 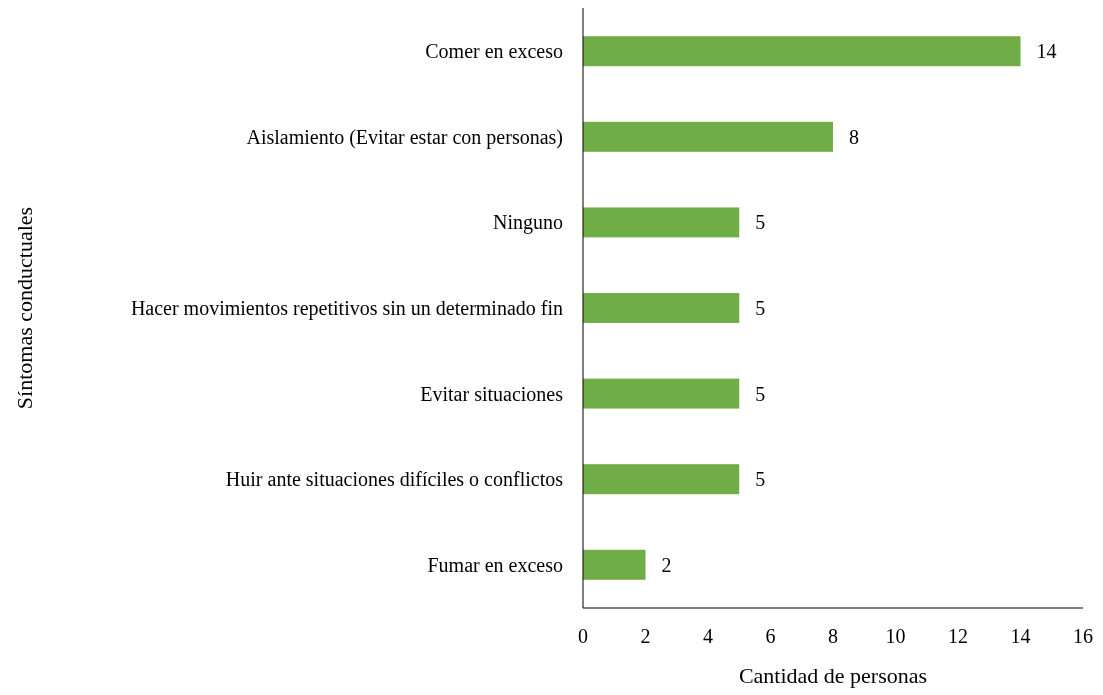 I want to click on x-axis-title: Cantidad de personas, so click(x=833, y=675).